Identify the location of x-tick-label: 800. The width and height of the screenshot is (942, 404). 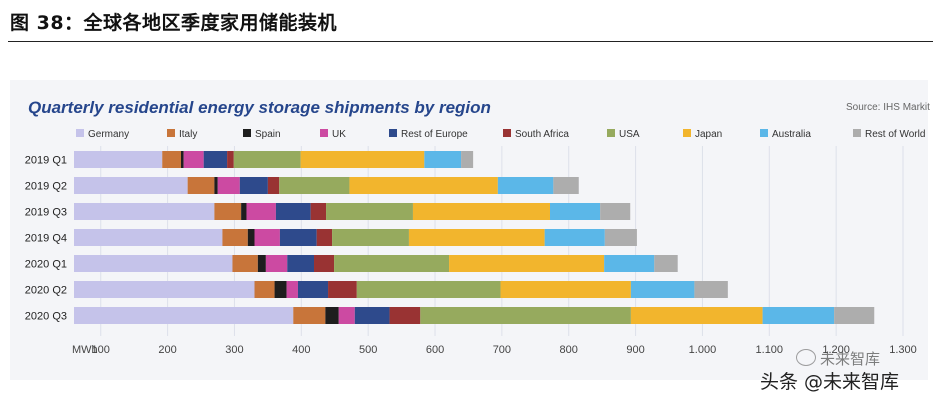
(569, 350).